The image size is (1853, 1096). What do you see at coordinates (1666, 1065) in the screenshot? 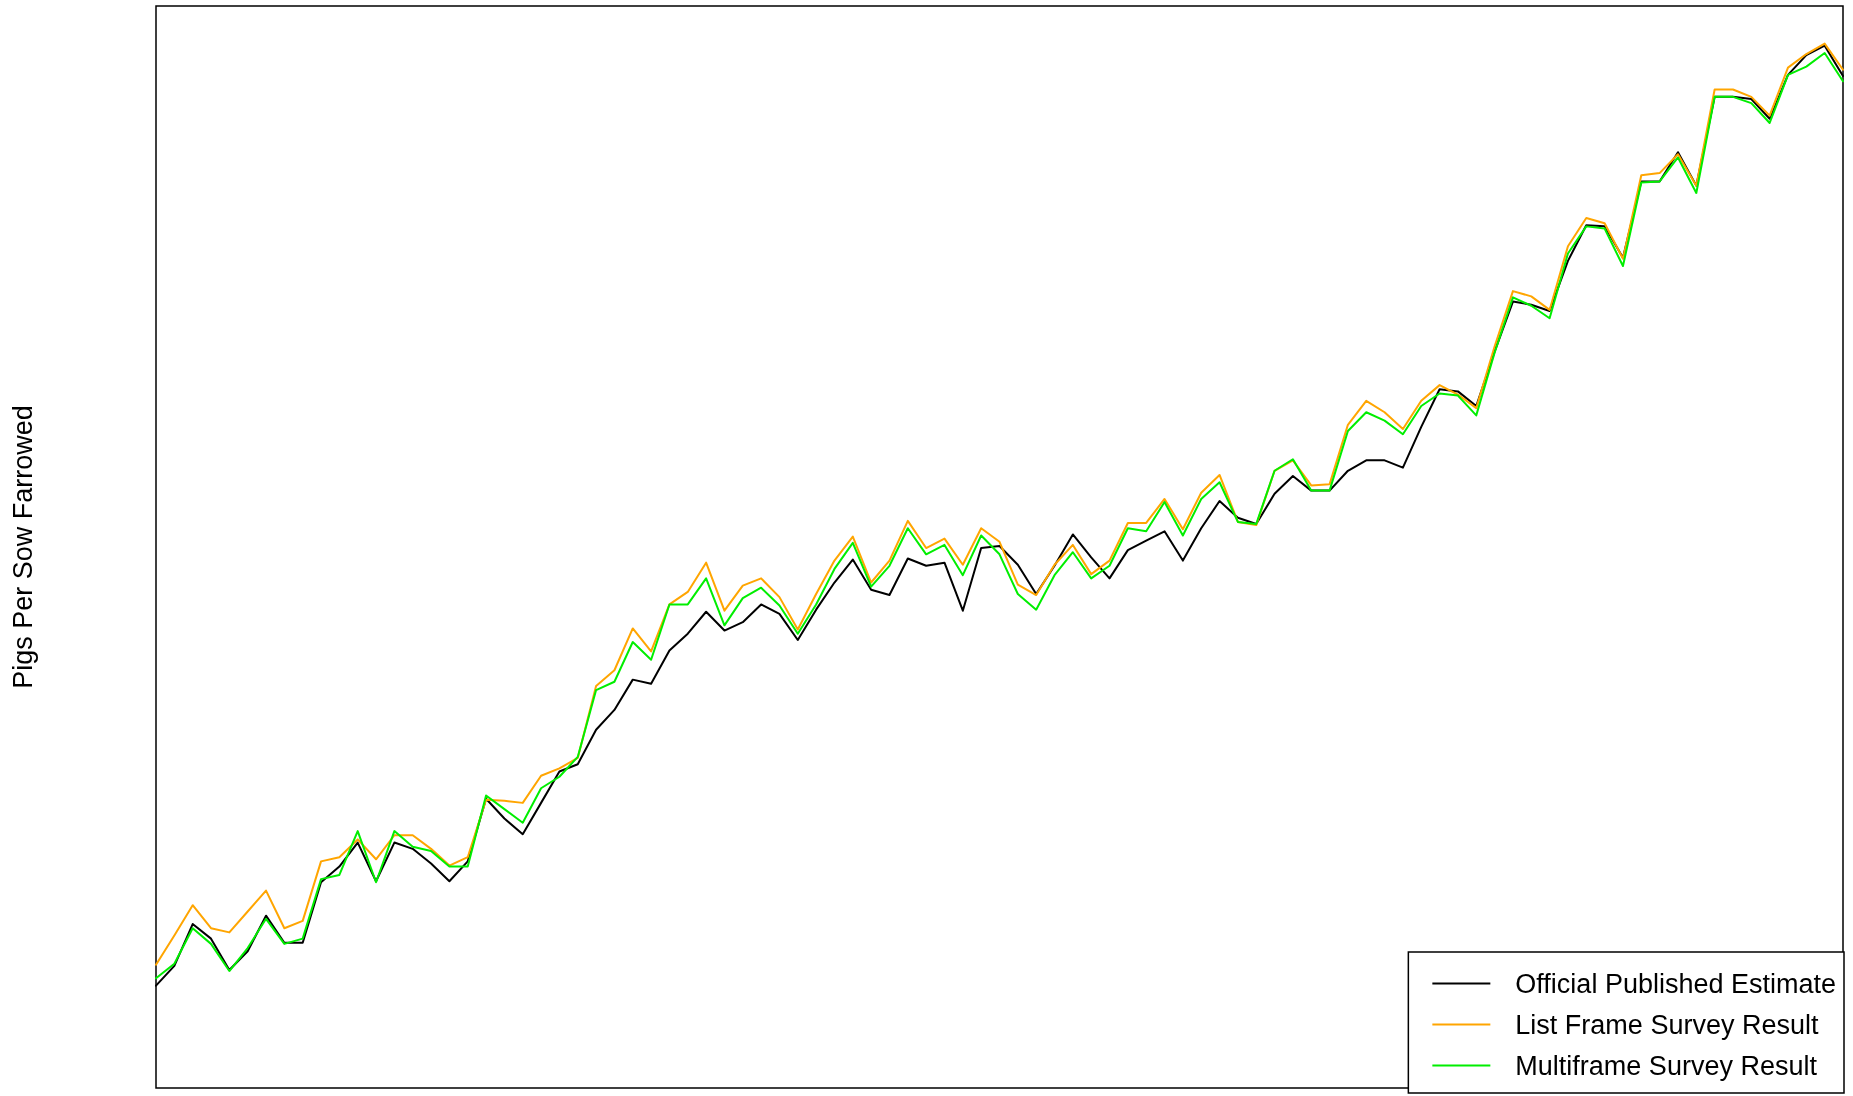
I see `legend-label: Multiframe Survey Result` at bounding box center [1666, 1065].